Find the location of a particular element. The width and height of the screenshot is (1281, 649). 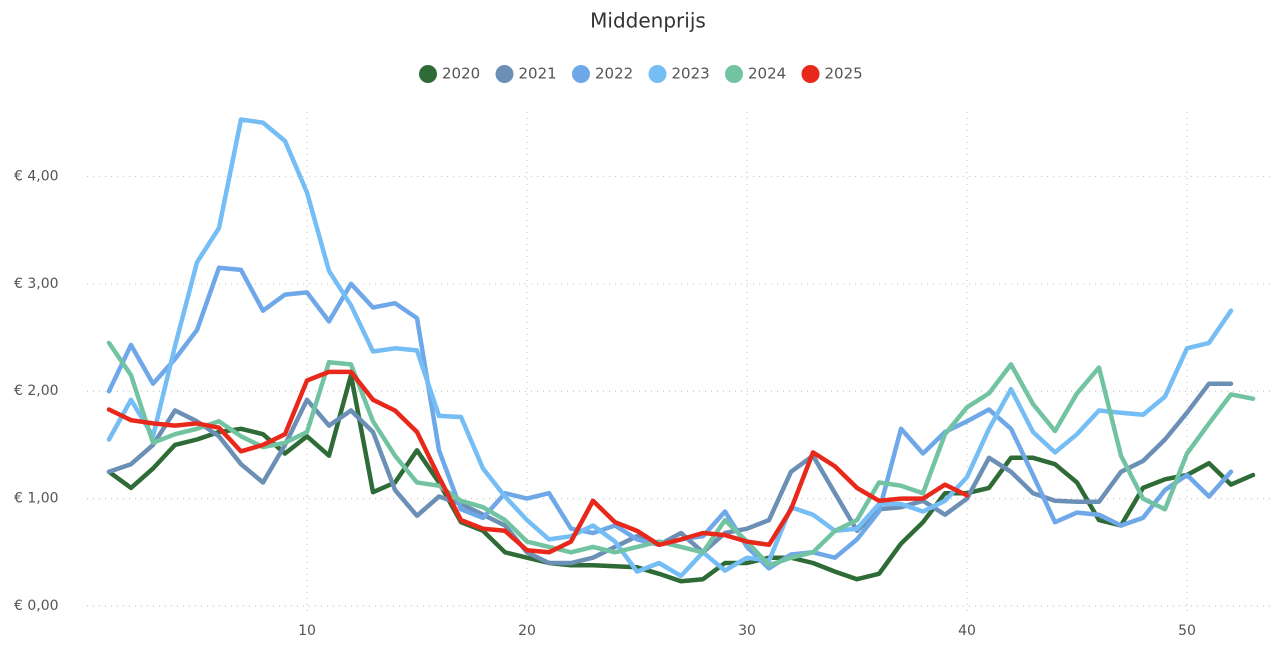

legend-label: 2020 is located at coordinates (461, 74).